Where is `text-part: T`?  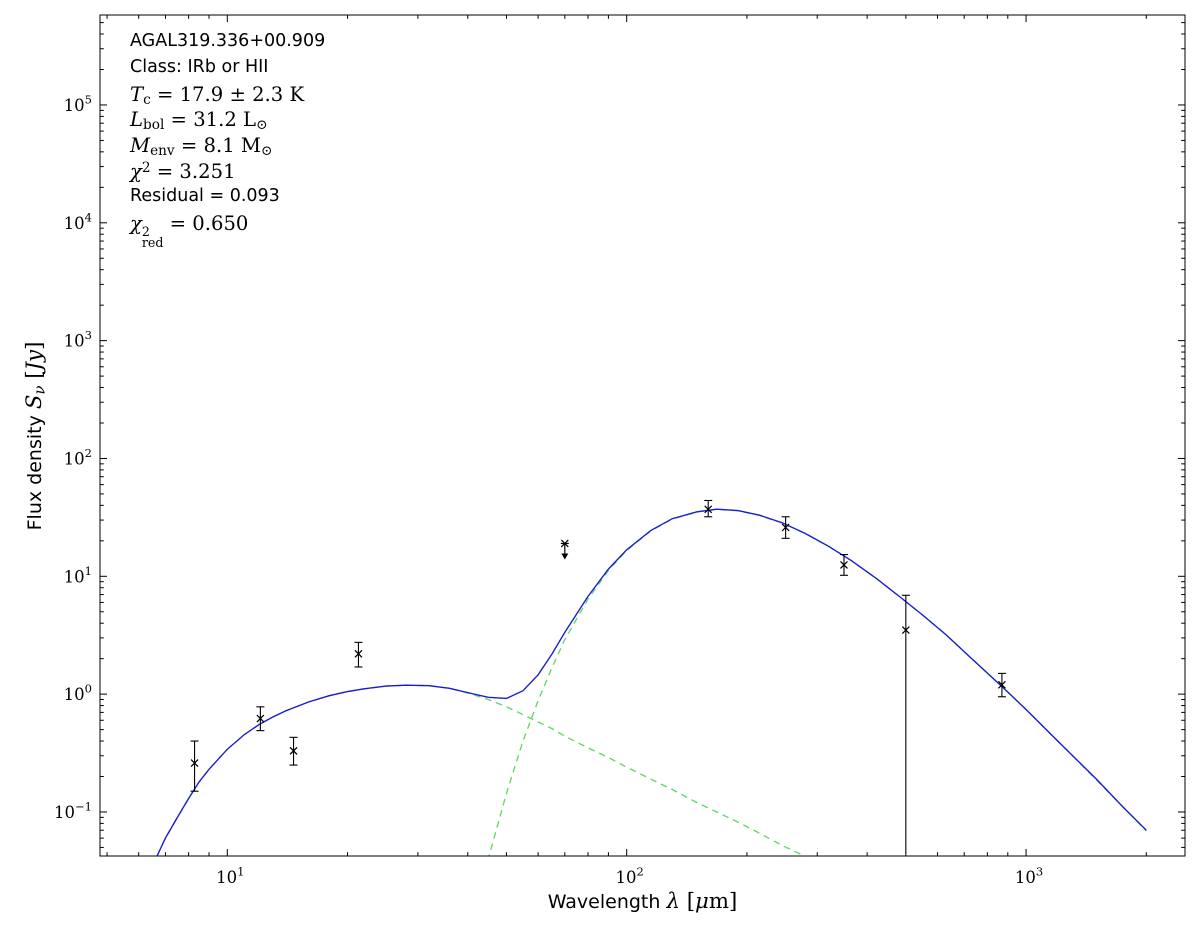
text-part: T is located at coordinates (137, 94).